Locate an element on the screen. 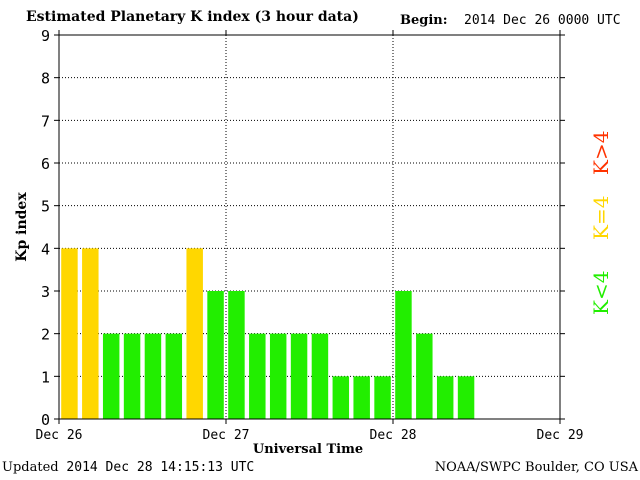 This screenshot has width=640, height=480. legend-label: K<4 is located at coordinates (601, 292).